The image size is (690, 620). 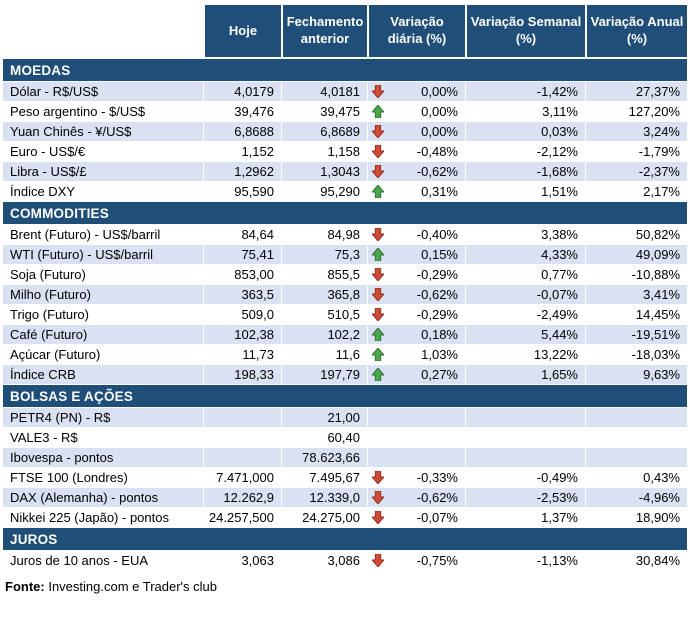 I want to click on cell-variacao-diaria: -0,33%, so click(x=416, y=477).